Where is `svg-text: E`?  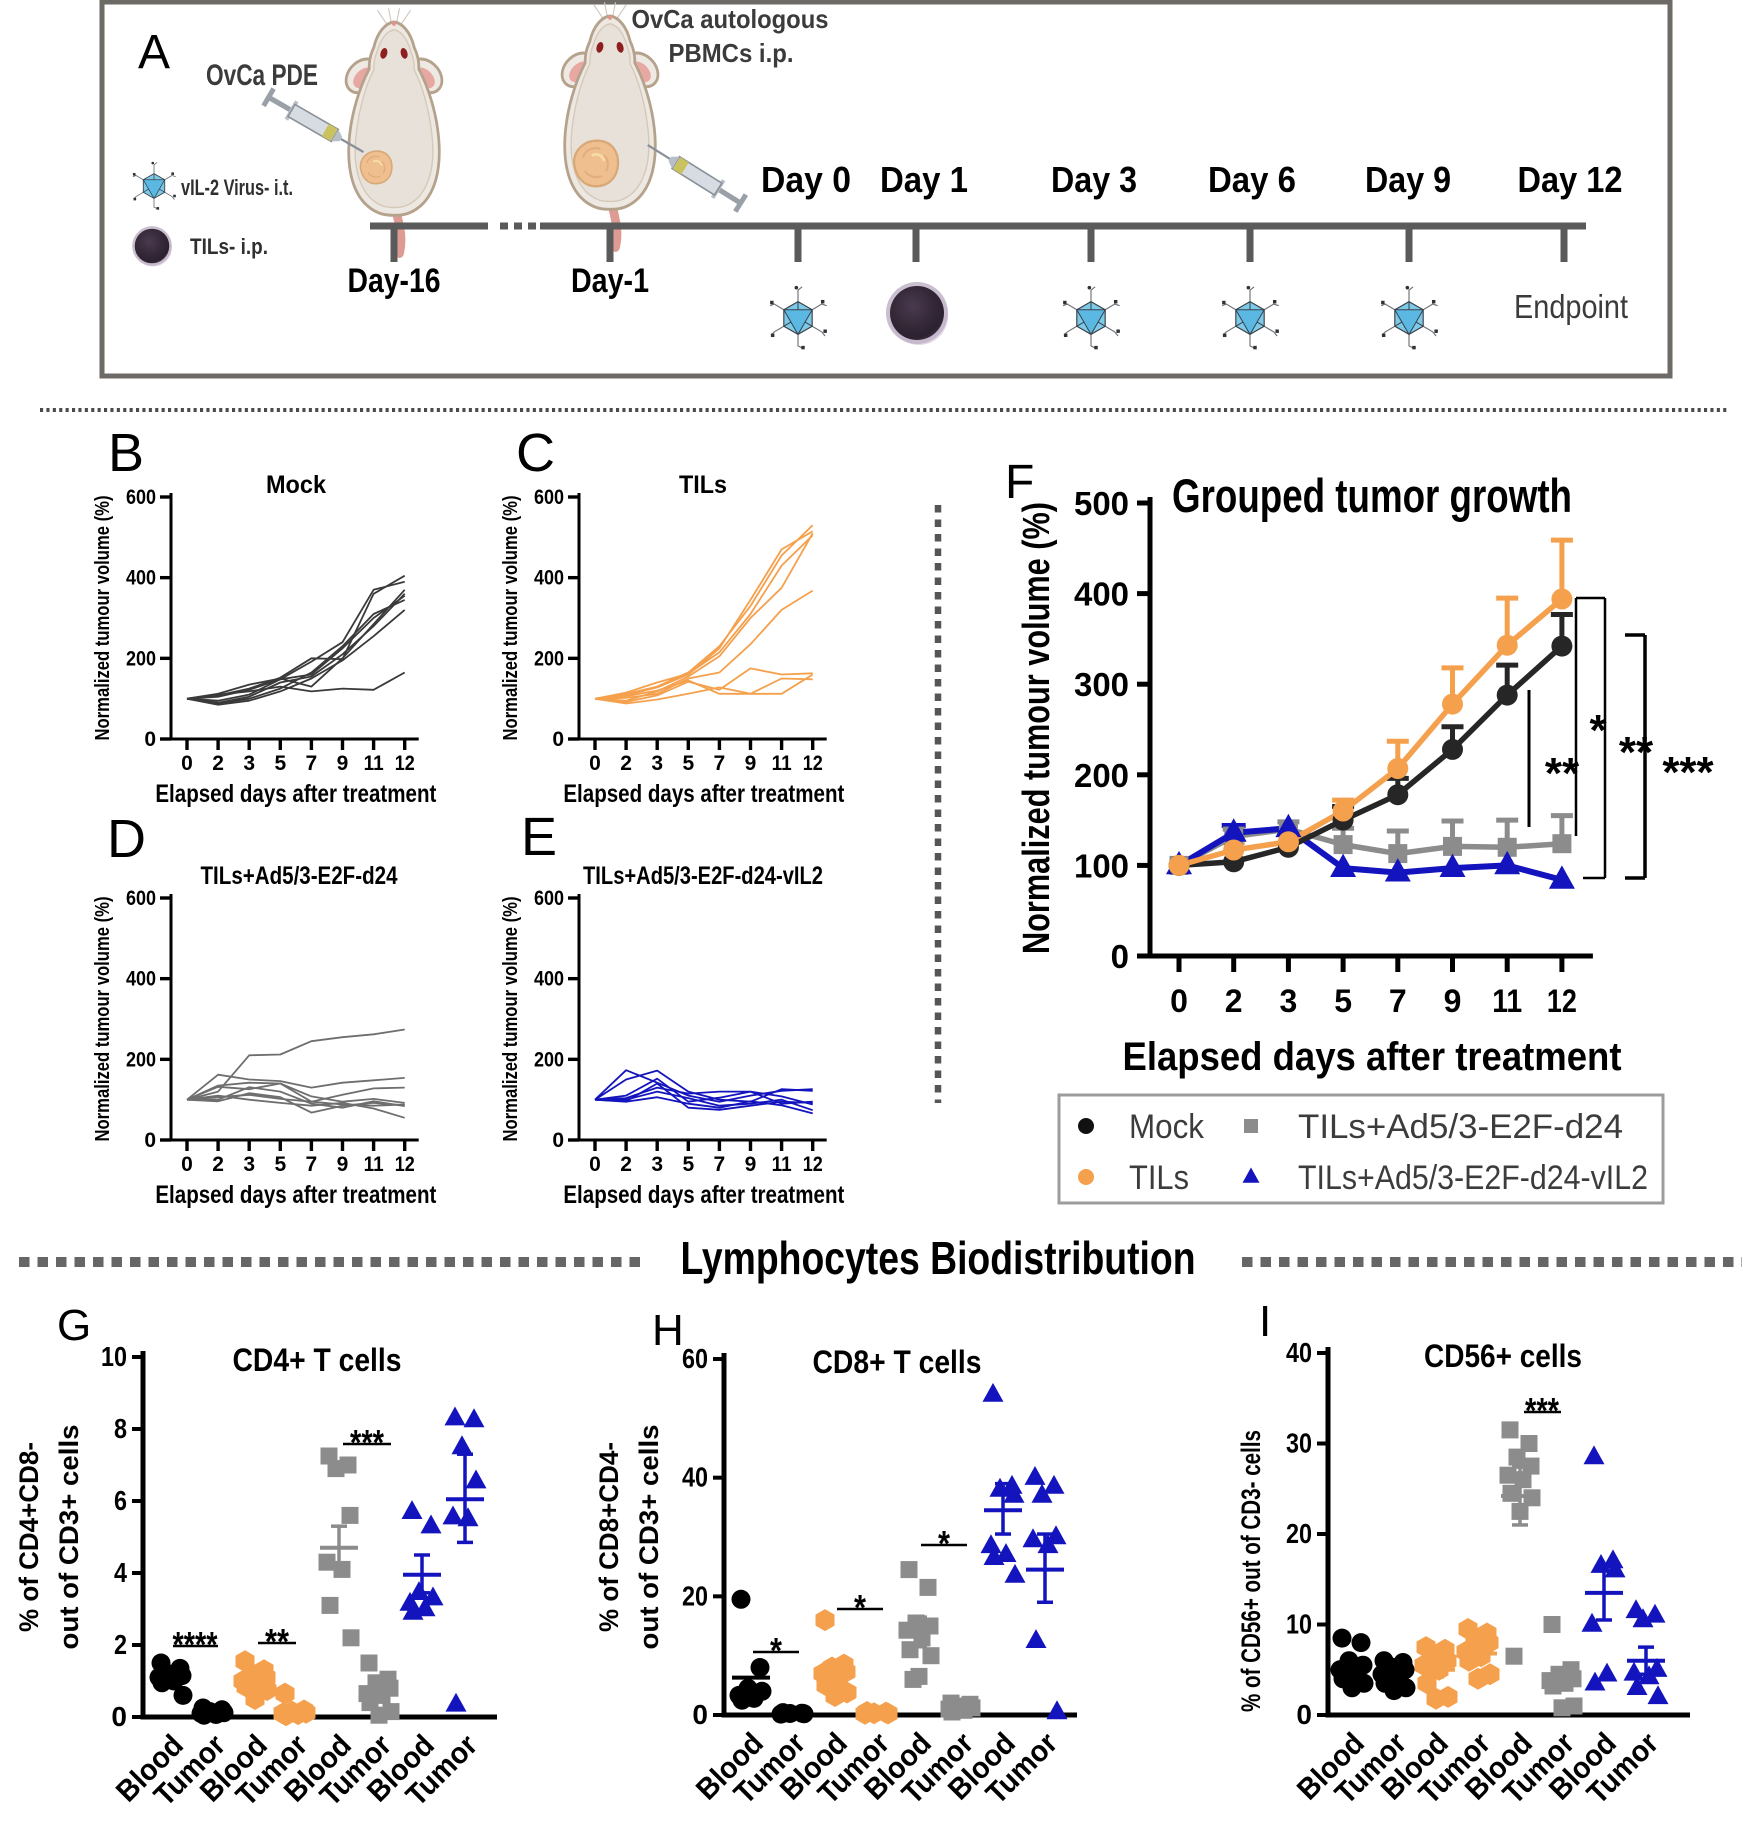
svg-text: E is located at coordinates (539, 837).